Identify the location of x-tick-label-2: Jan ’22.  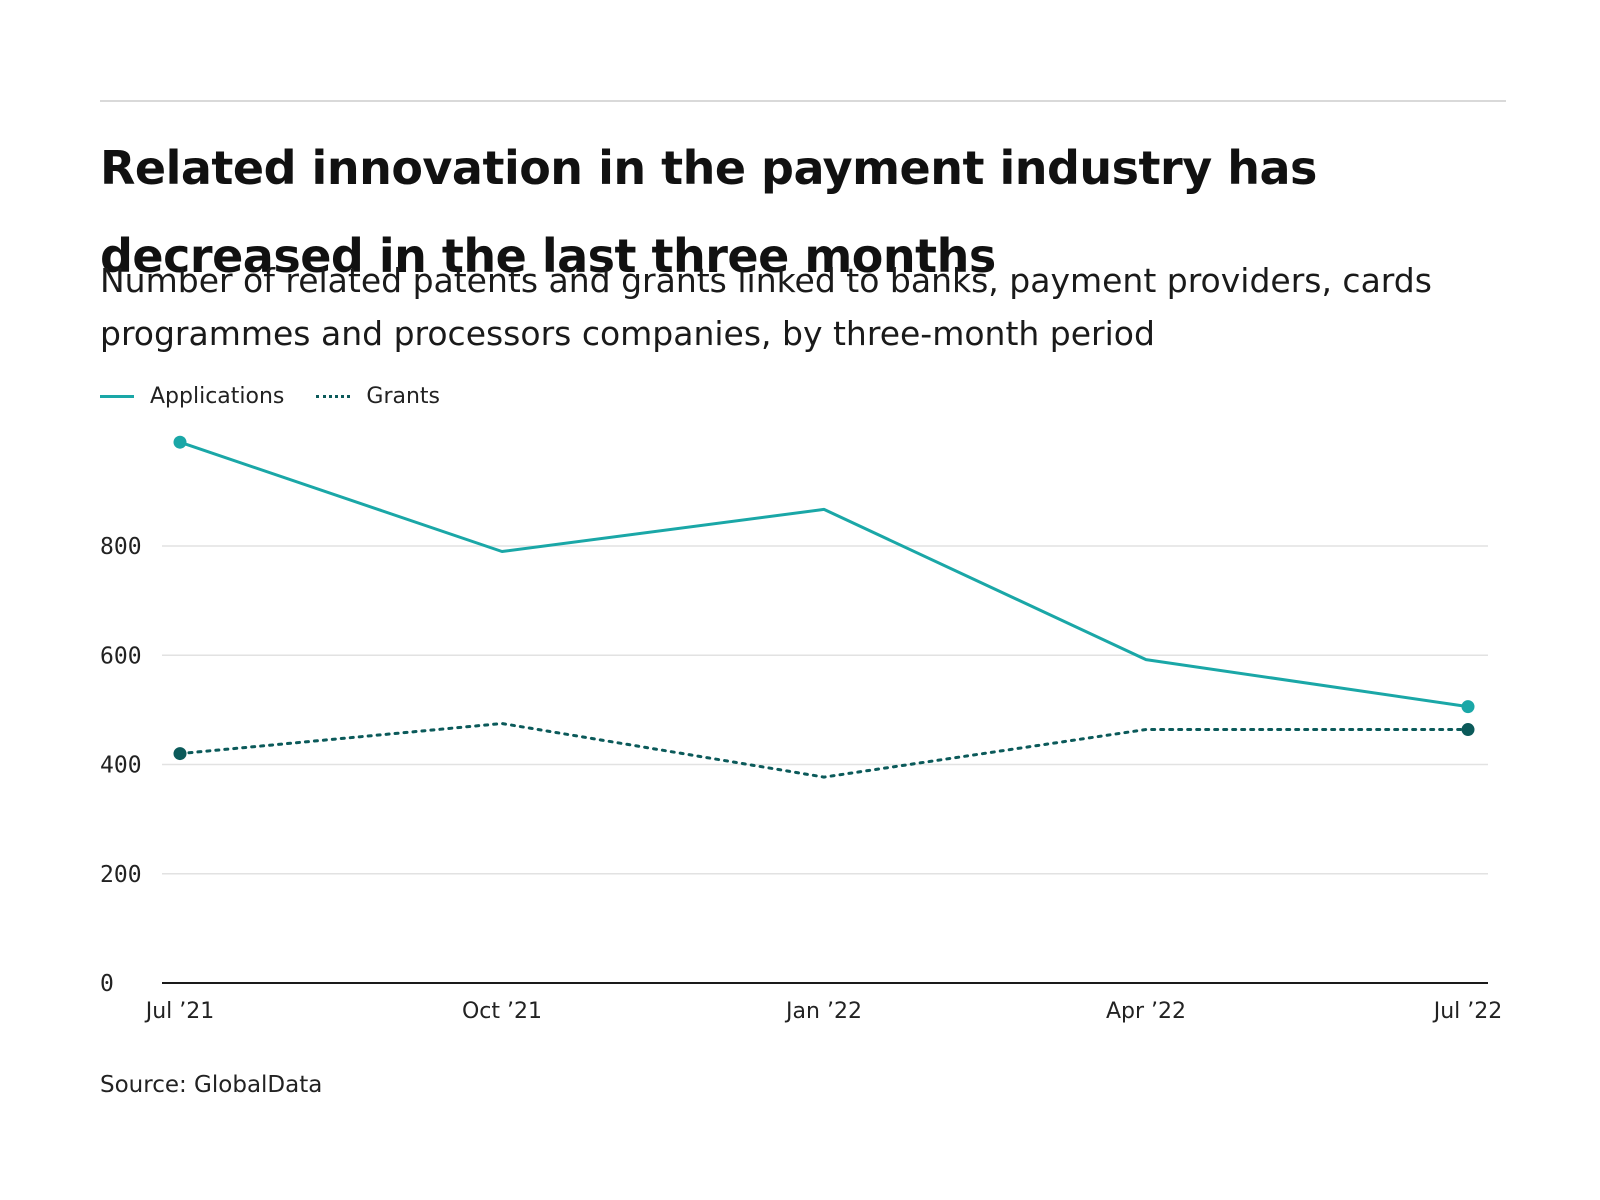
(823, 1011).